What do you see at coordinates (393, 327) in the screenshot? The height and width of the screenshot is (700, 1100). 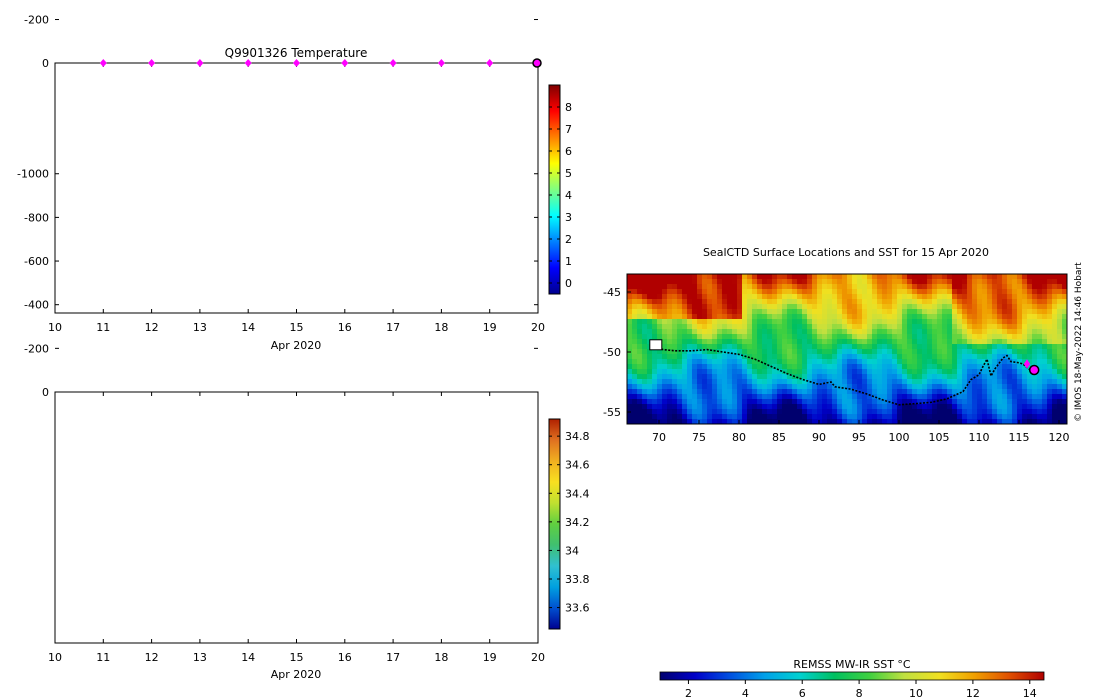 I see `x-tick-label: 17` at bounding box center [393, 327].